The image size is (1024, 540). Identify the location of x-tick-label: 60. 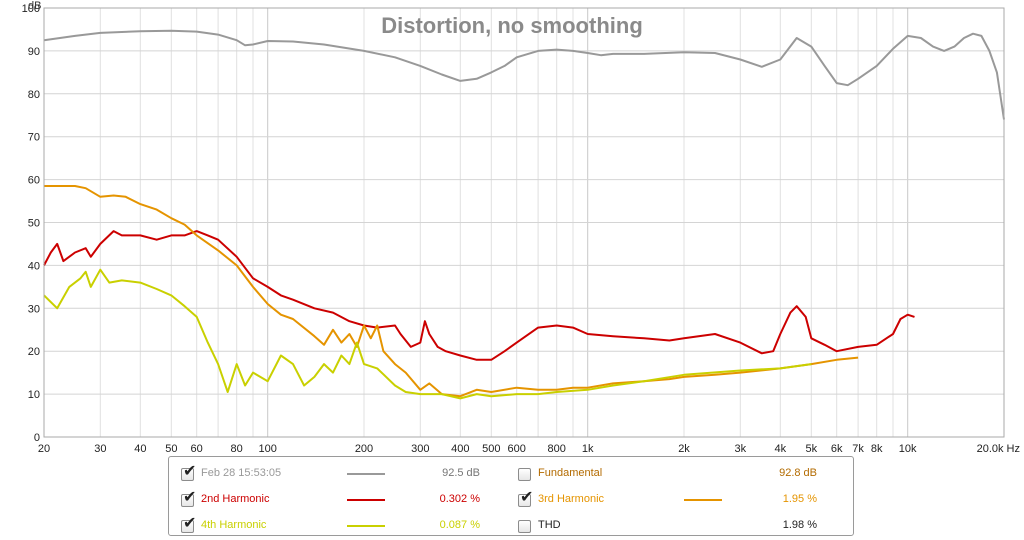
(197, 449).